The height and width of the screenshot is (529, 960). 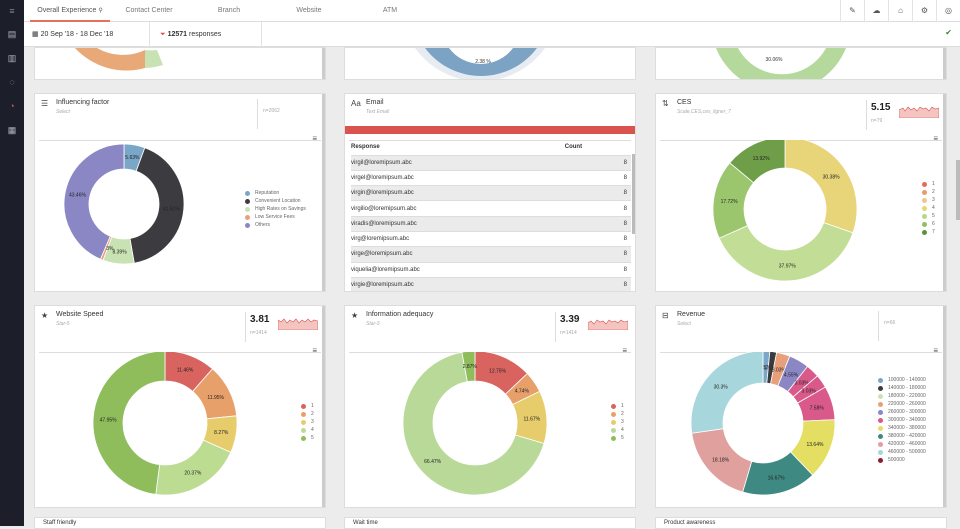 I want to click on calendar-icon: ▦, so click(x=35, y=34).